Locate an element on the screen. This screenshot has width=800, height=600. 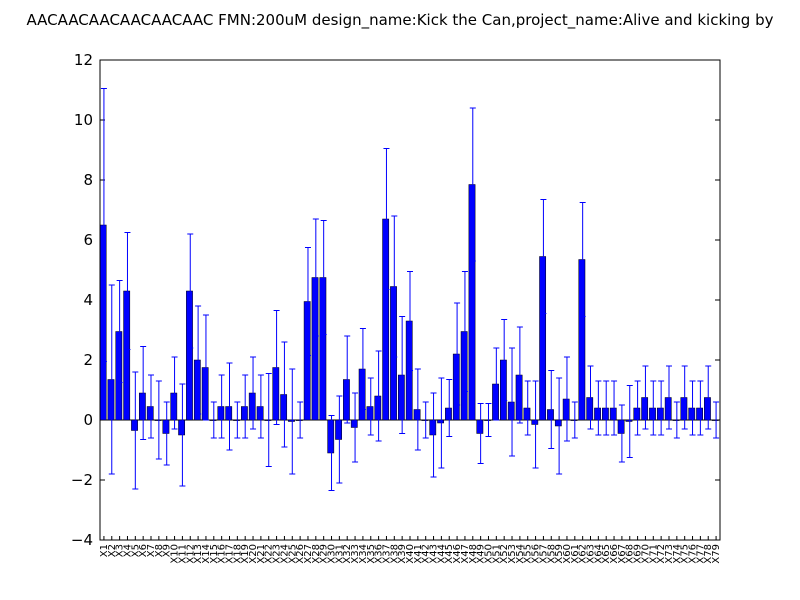
bar-X50 is located at coordinates (488, 420).